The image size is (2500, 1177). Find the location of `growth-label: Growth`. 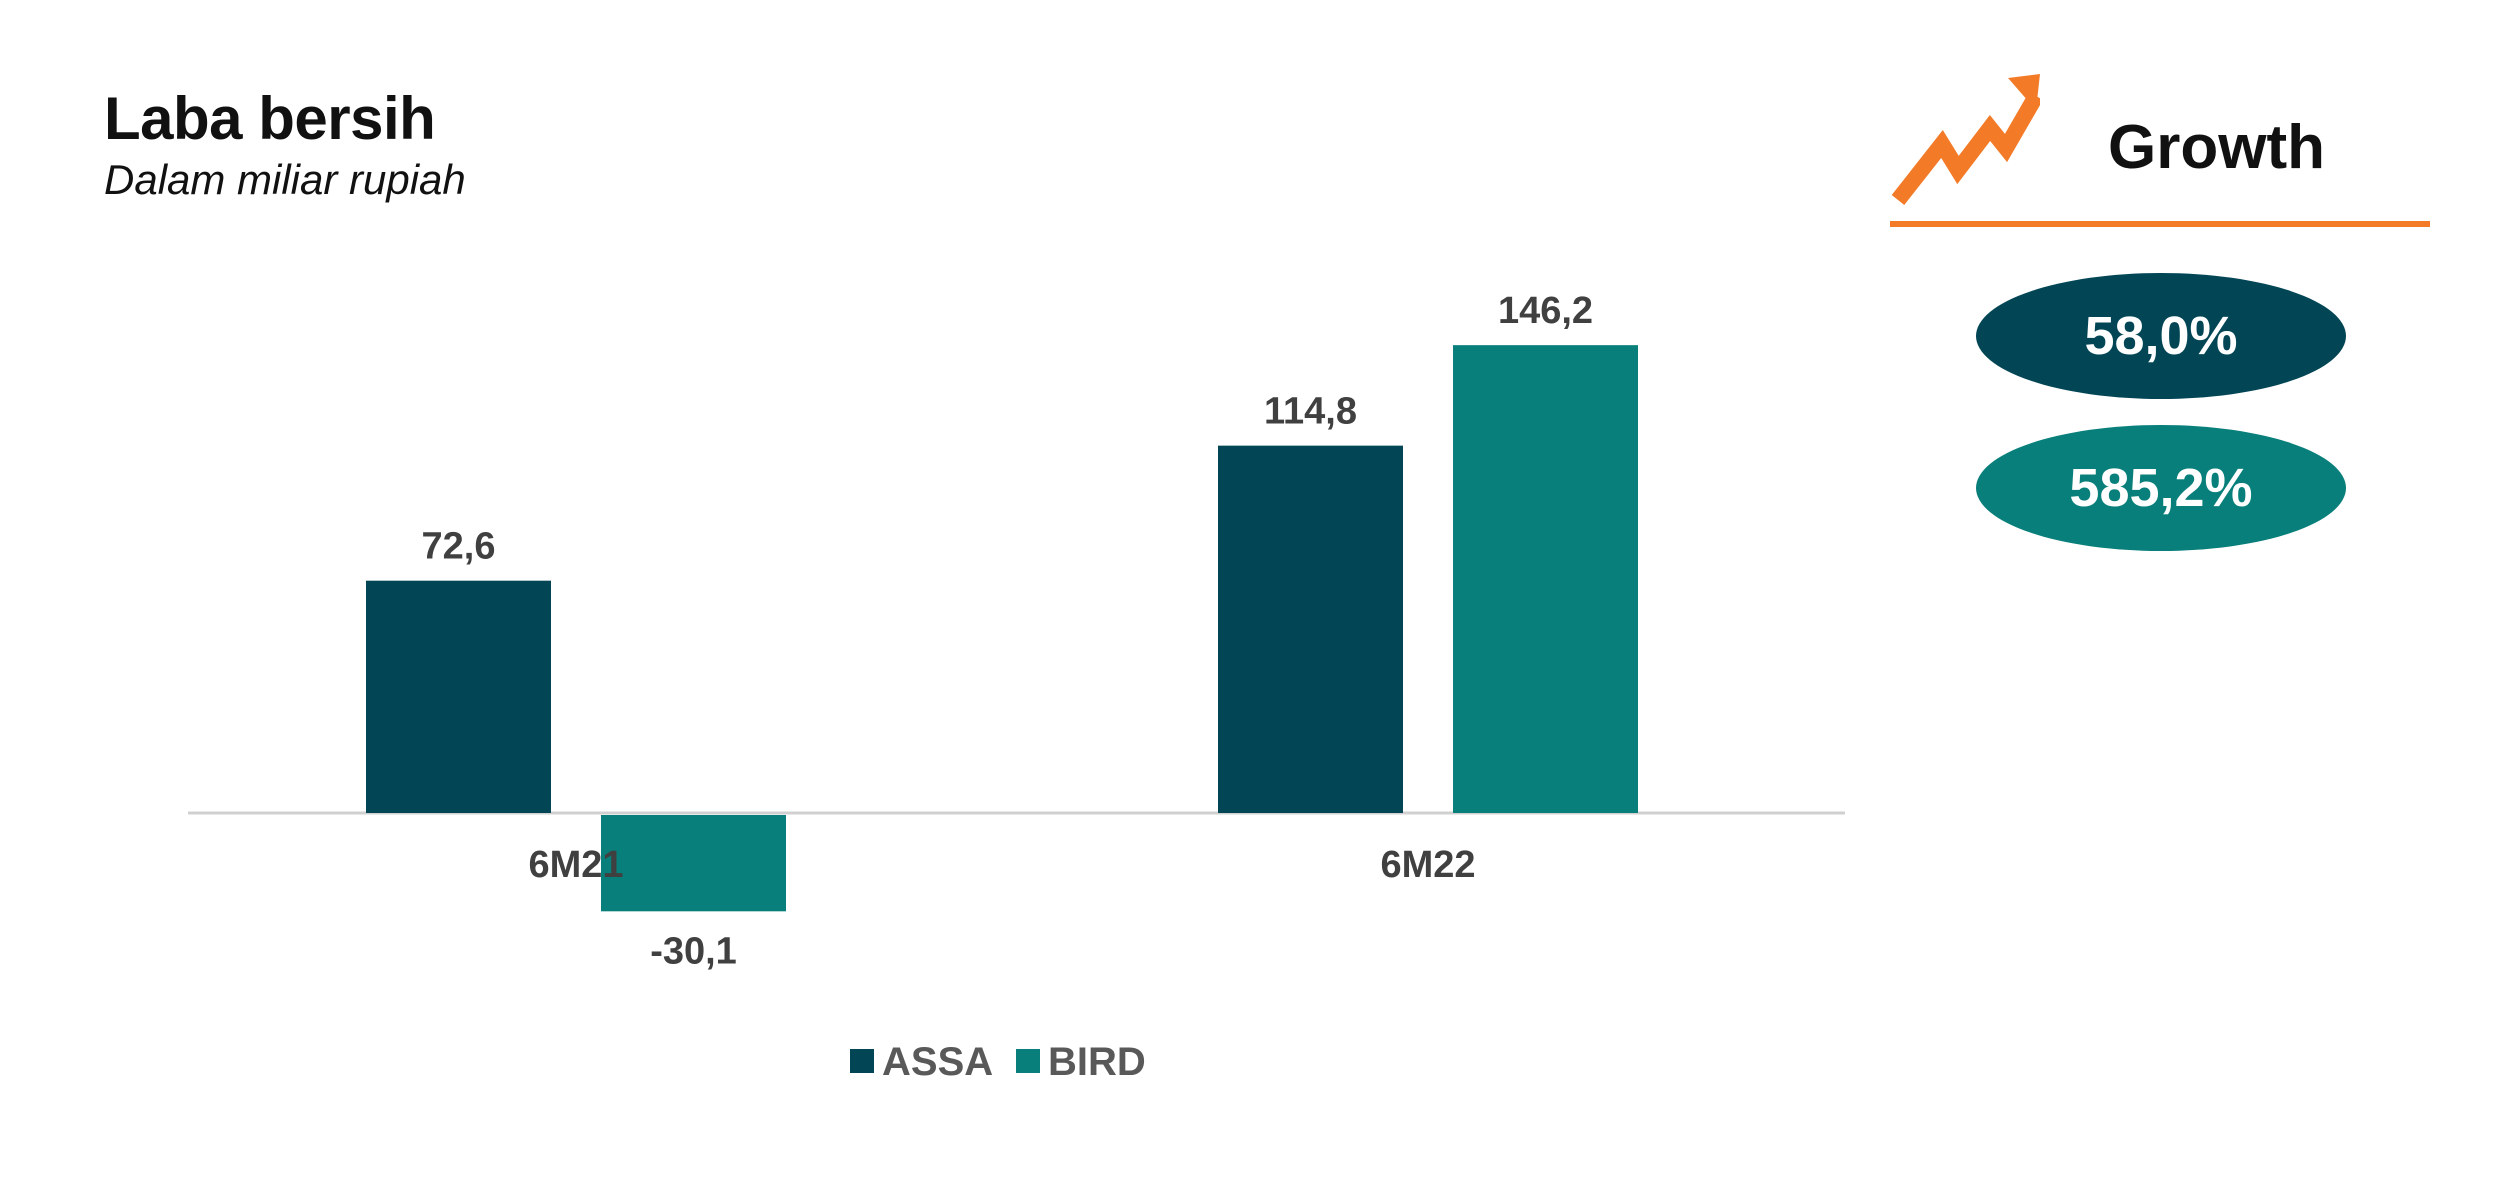

growth-label: Growth is located at coordinates (2216, 147).